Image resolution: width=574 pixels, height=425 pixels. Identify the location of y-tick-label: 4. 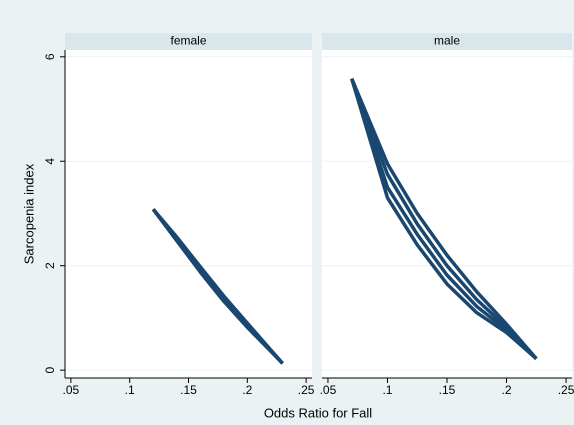
(50, 161).